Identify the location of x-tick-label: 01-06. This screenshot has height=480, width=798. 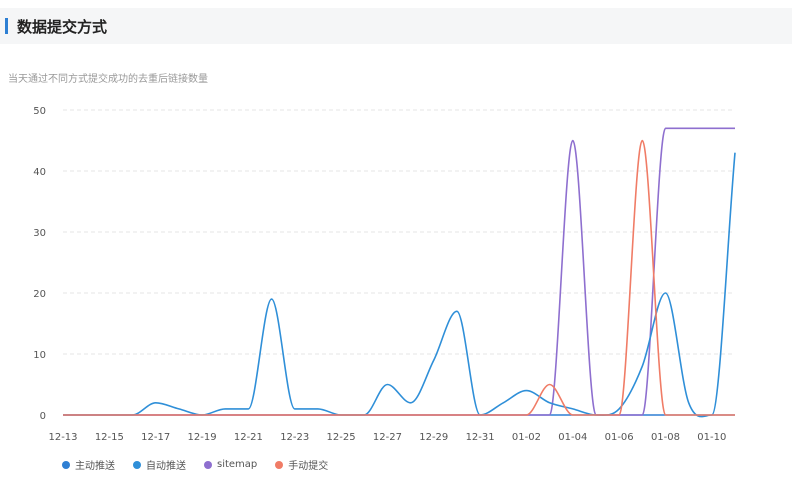
(619, 437).